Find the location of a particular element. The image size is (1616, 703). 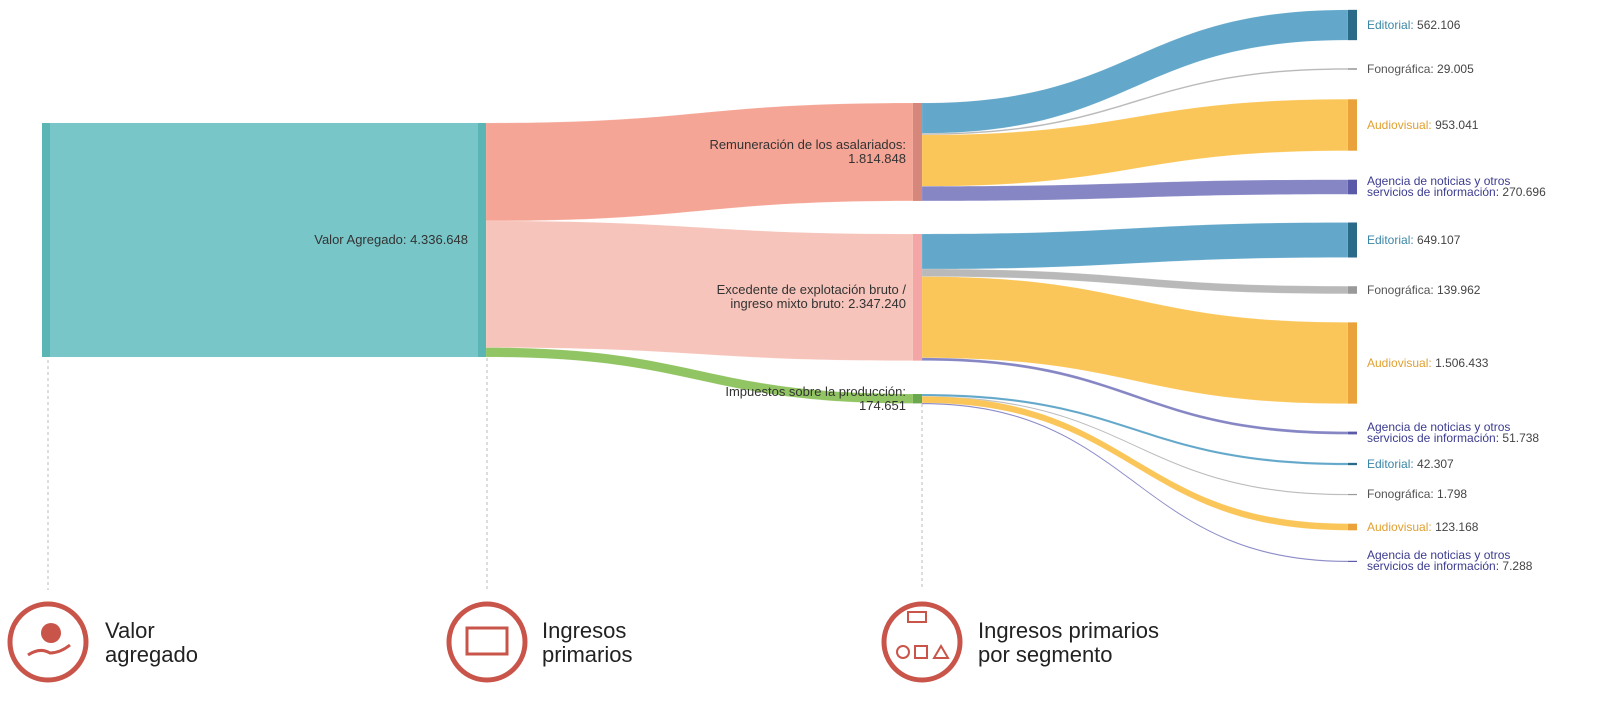

node-value: 29.005 is located at coordinates (1455, 68).